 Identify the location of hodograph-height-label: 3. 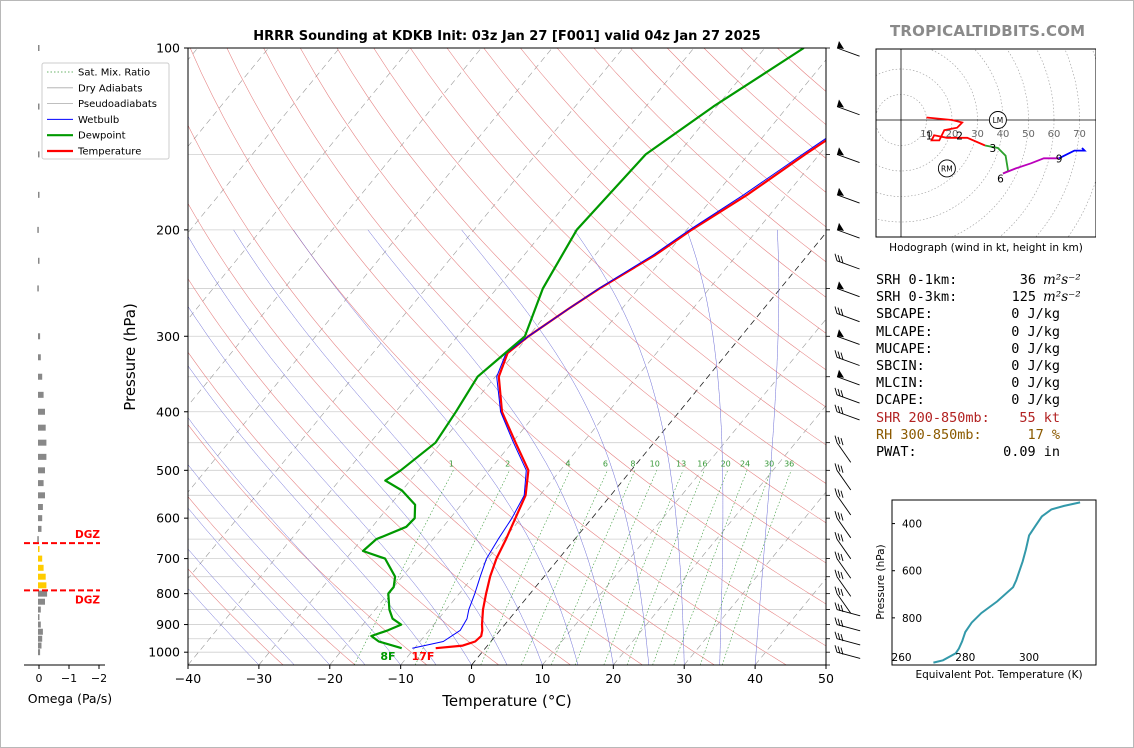
(992, 149).